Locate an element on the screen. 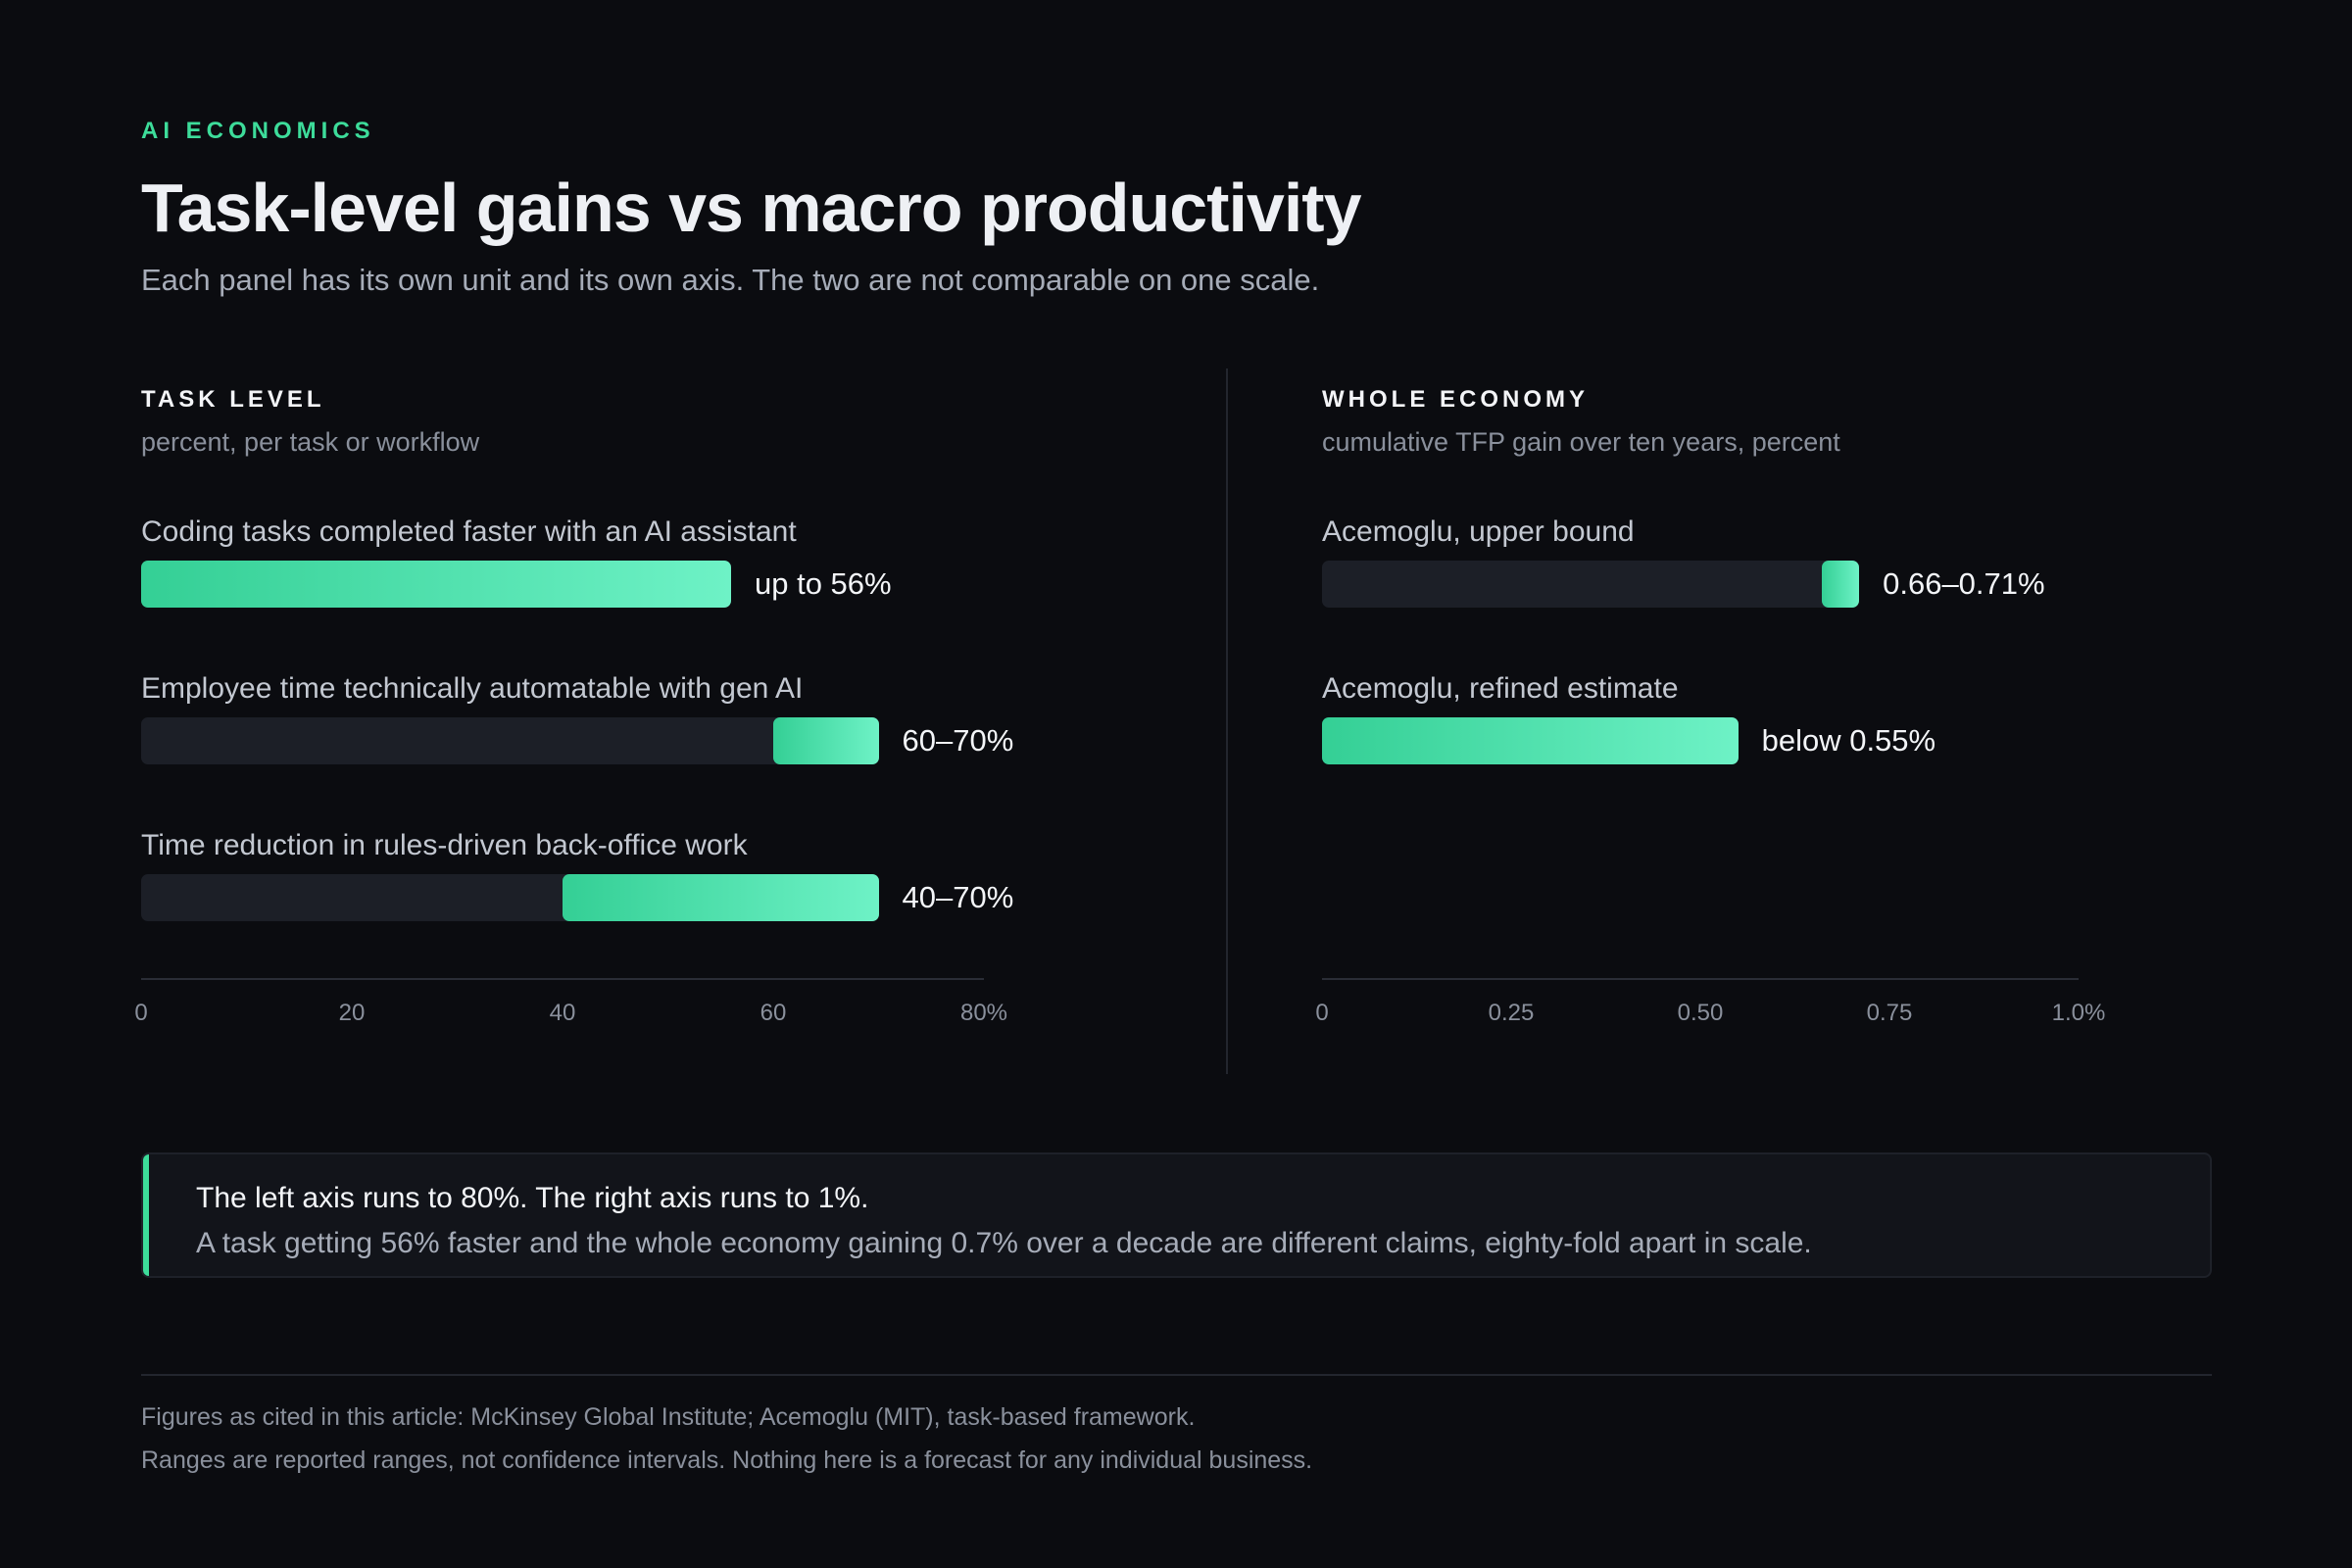 The height and width of the screenshot is (1568, 2352). callout-accent-bar is located at coordinates (146, 1215).